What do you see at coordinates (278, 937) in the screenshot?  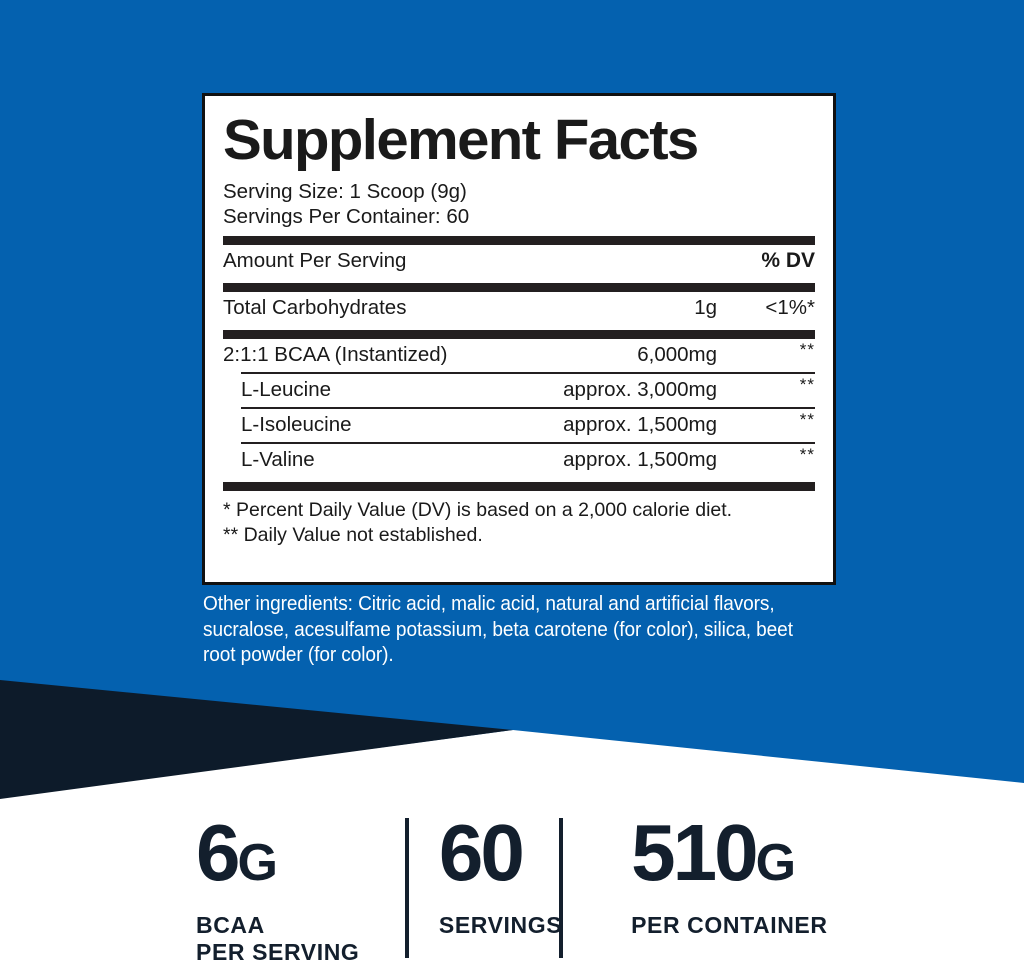 I see `stat-caption: BCAA PER SERVING` at bounding box center [278, 937].